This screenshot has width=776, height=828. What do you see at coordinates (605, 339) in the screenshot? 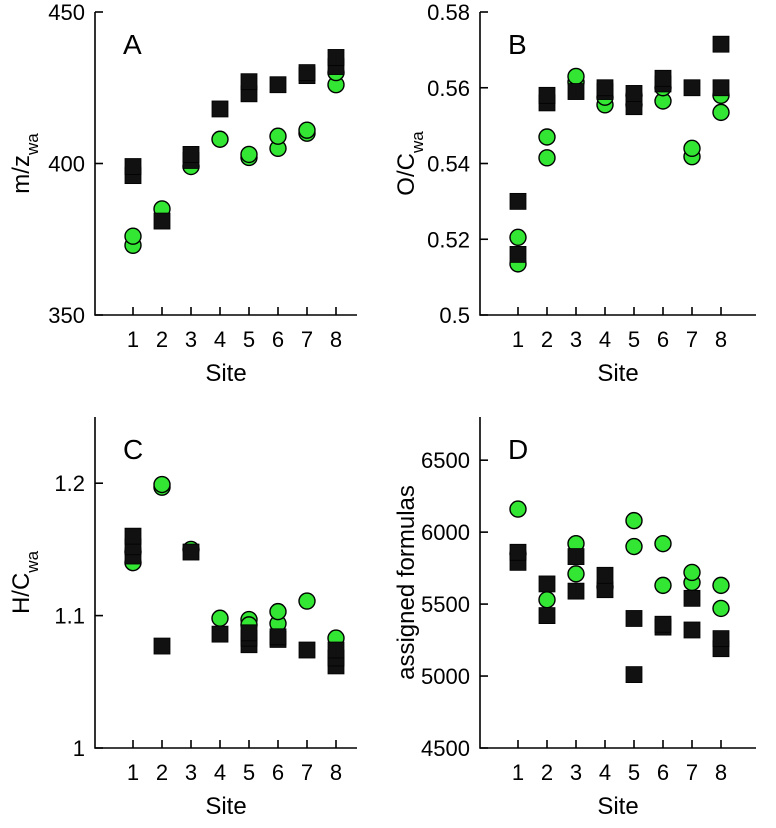
I see `x-tick-label-b: 4` at bounding box center [605, 339].